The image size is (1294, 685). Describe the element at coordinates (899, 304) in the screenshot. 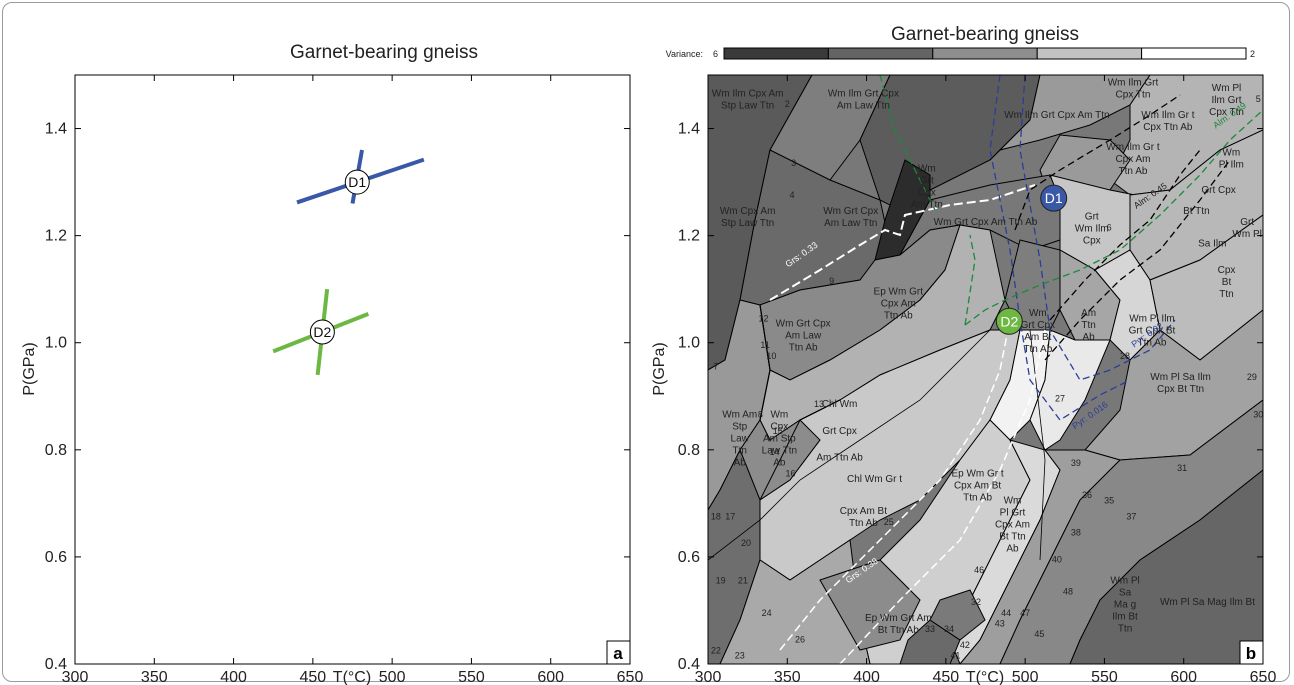

I see `field-label: Ep Wm Grt Cpx Am Ttn Ab` at that location.